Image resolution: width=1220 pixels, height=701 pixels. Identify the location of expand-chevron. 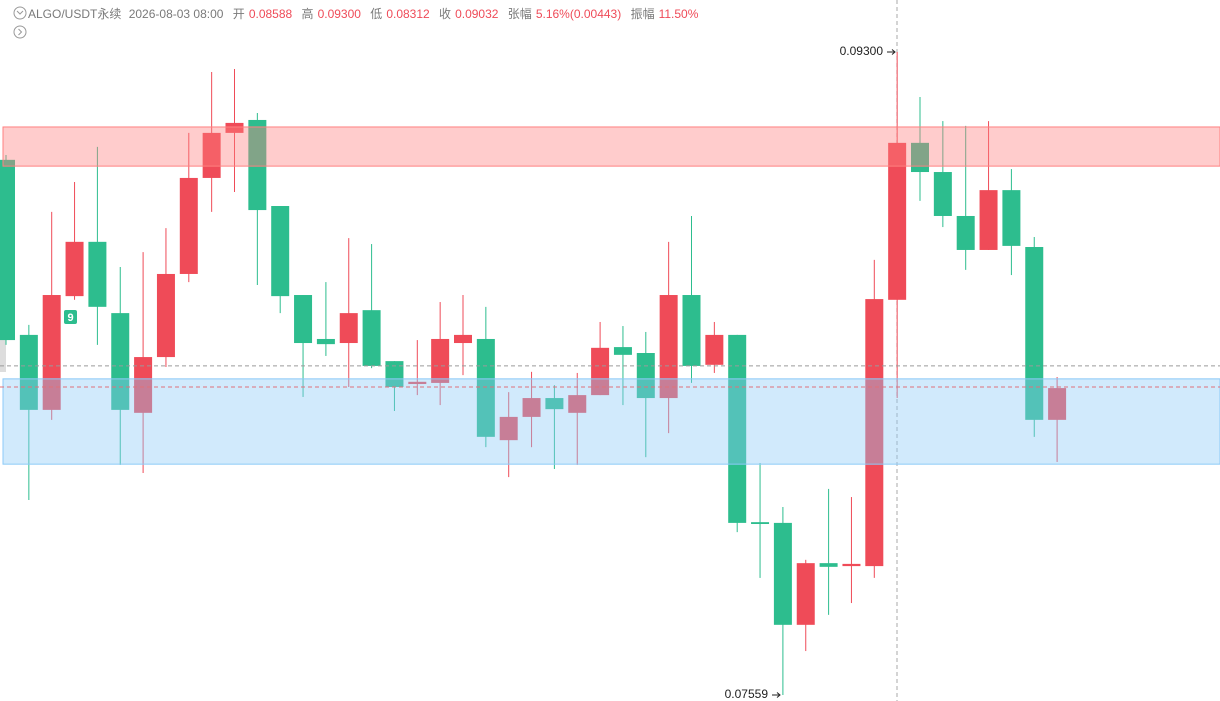
(20, 32).